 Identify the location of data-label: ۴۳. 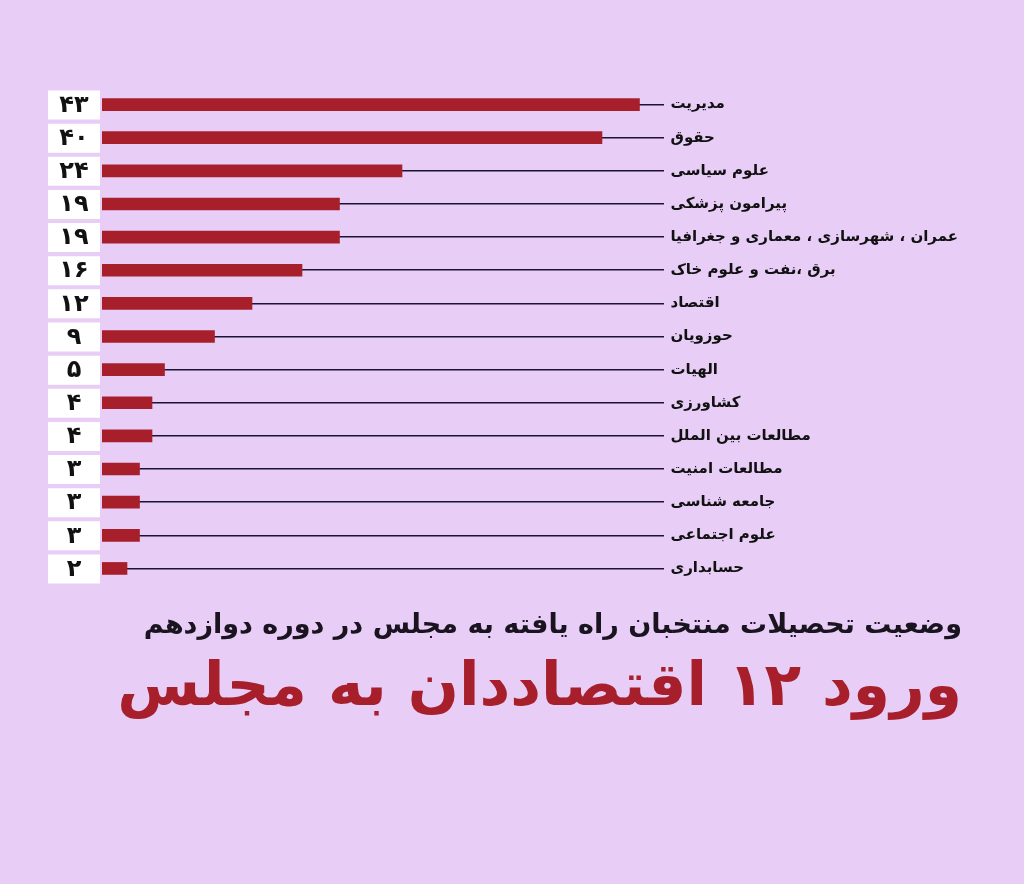
(74, 103).